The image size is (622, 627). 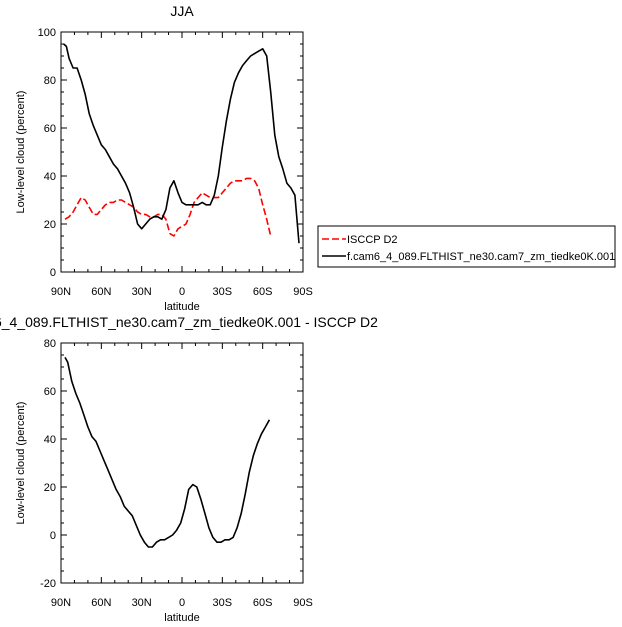 I want to click on legend-label-isccp-d2: ISCCP D2, so click(x=372, y=240).